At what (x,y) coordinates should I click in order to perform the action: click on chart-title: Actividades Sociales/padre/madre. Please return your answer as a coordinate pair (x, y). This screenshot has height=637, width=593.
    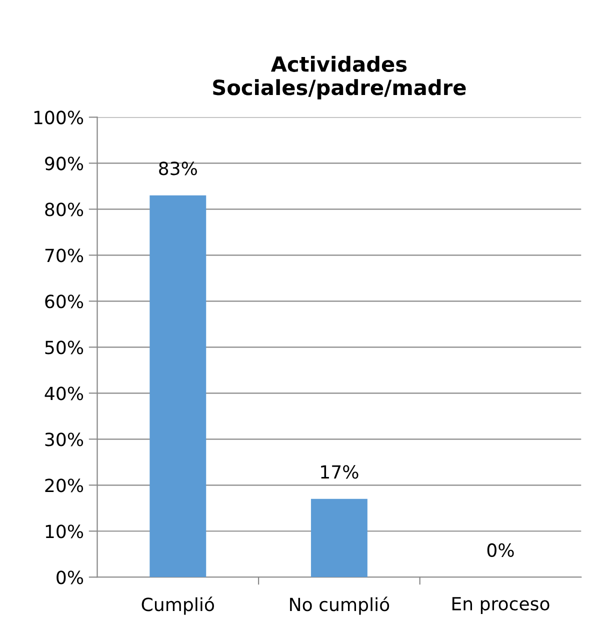
    Looking at the image, I should click on (339, 78).